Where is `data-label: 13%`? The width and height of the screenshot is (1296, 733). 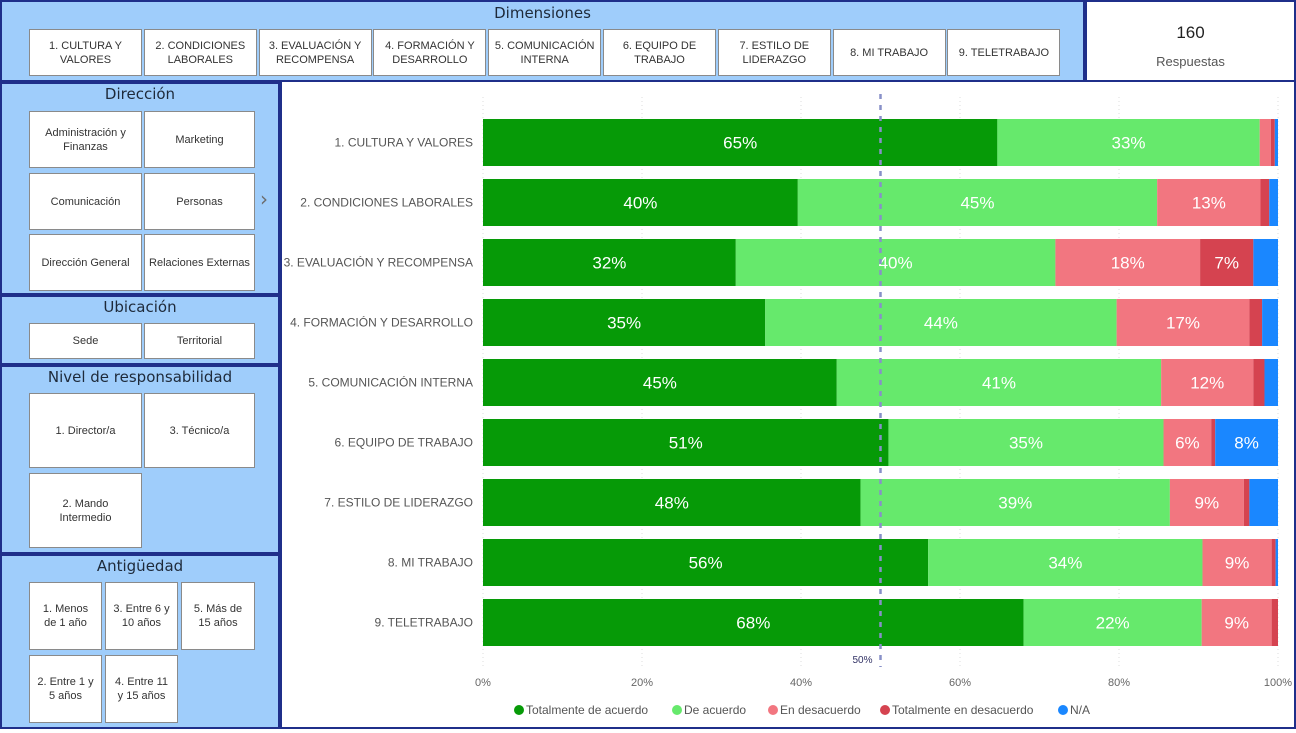 data-label: 13% is located at coordinates (1209, 203).